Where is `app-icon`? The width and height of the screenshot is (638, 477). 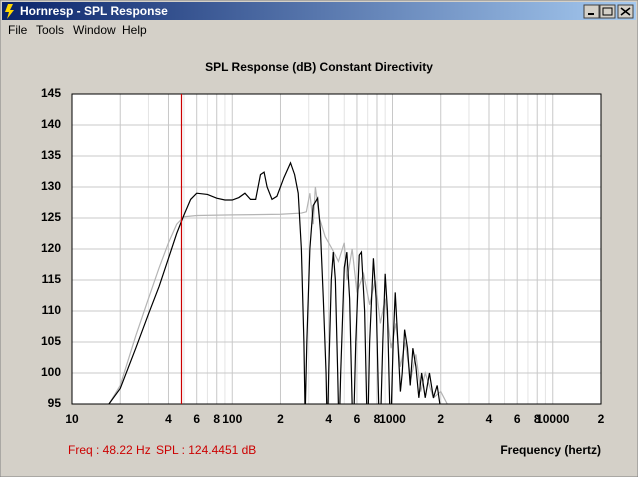
app-icon is located at coordinates (9, 11).